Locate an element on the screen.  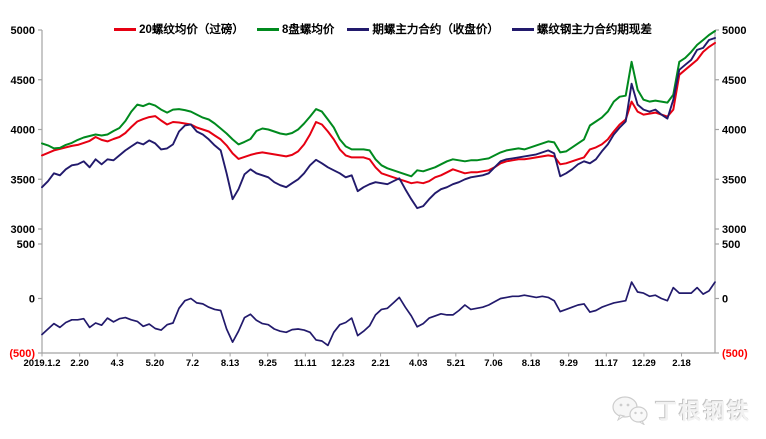
y-axis-label-right: 3500 is located at coordinates (734, 180).